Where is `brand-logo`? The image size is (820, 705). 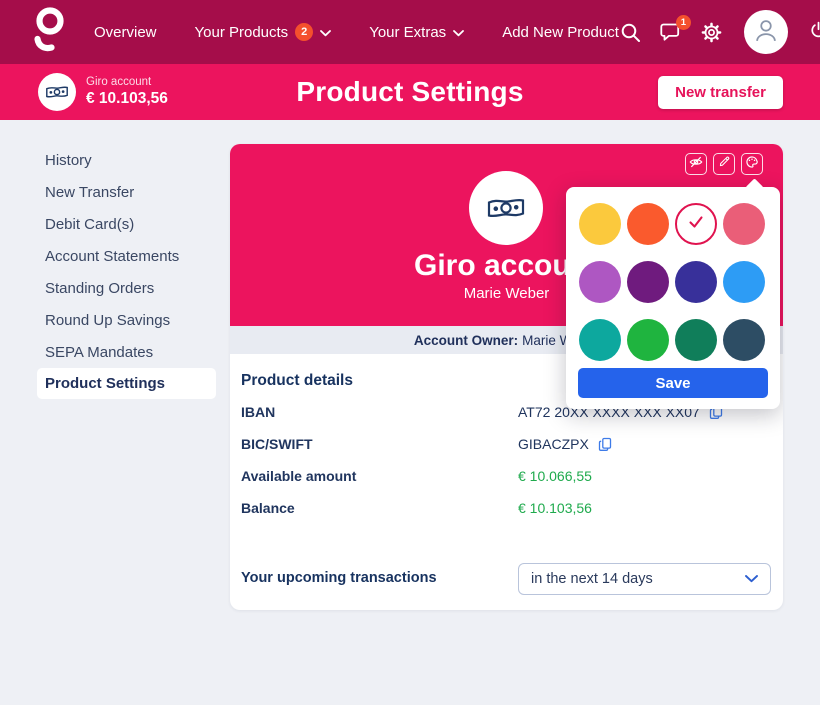
brand-logo is located at coordinates (49, 32).